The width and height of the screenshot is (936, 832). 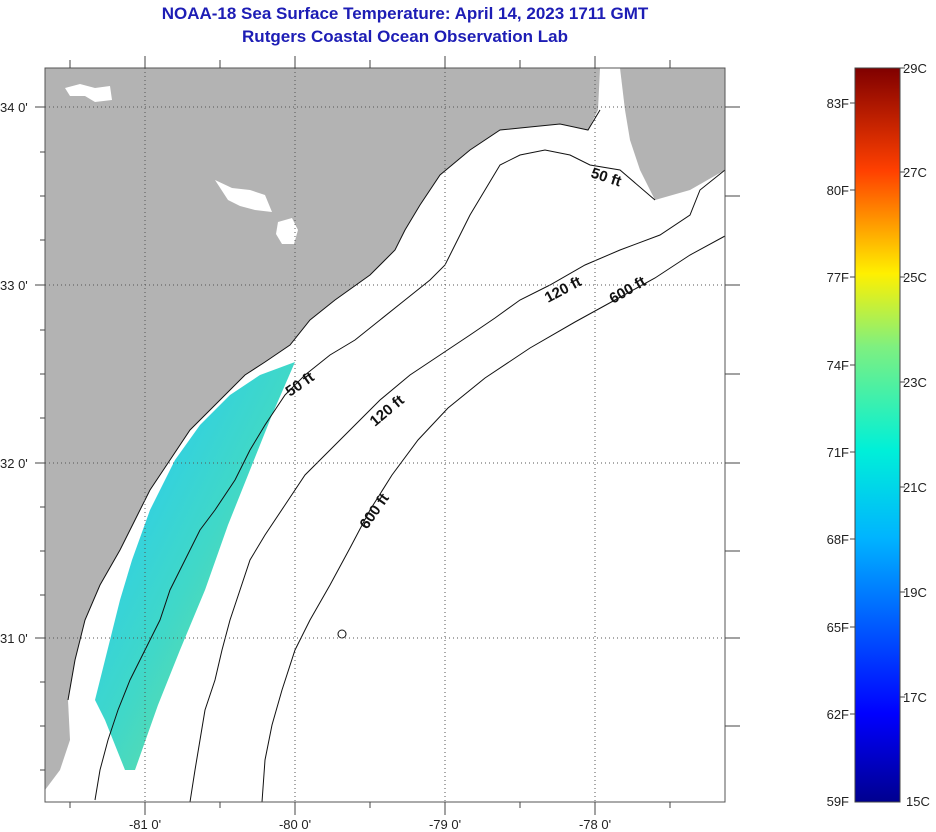 What do you see at coordinates (14, 638) in the screenshot?
I see `lat-label: 31 0'` at bounding box center [14, 638].